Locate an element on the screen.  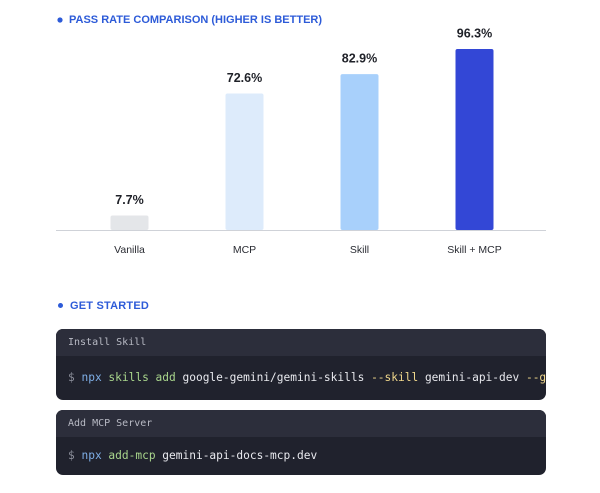
code-label: Install Skill is located at coordinates (301, 342).